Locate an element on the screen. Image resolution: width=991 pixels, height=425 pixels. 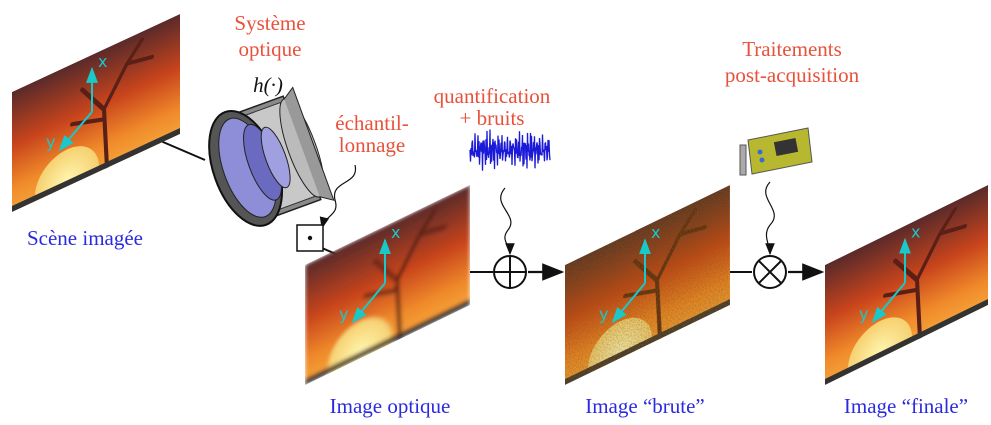
psf-label: h(·) is located at coordinates (268, 85).